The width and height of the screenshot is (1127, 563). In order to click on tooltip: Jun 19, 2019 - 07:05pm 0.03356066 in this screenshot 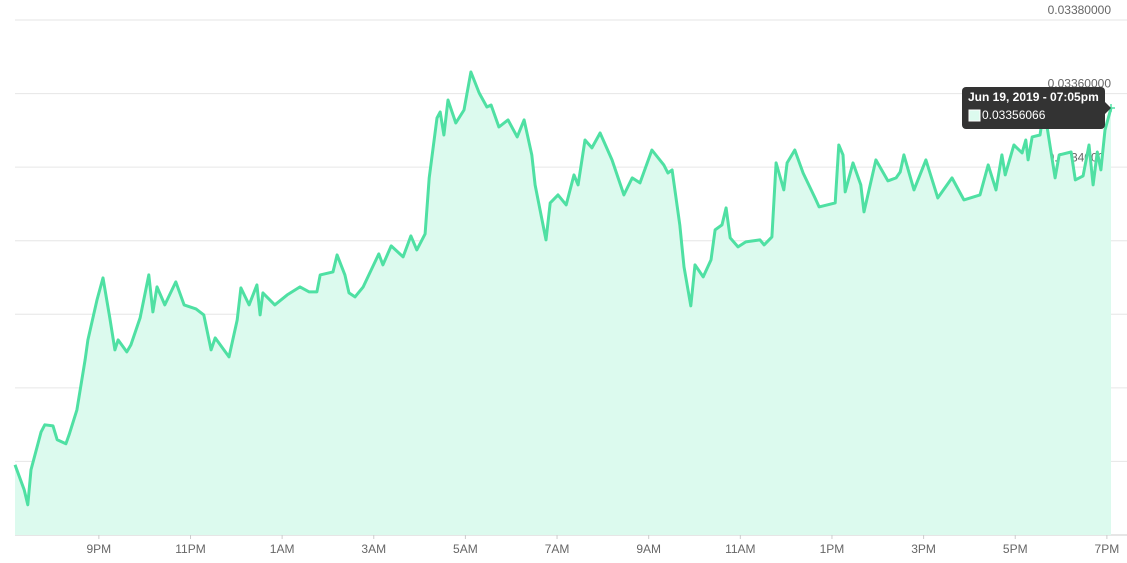, I will do `click(1036, 108)`.